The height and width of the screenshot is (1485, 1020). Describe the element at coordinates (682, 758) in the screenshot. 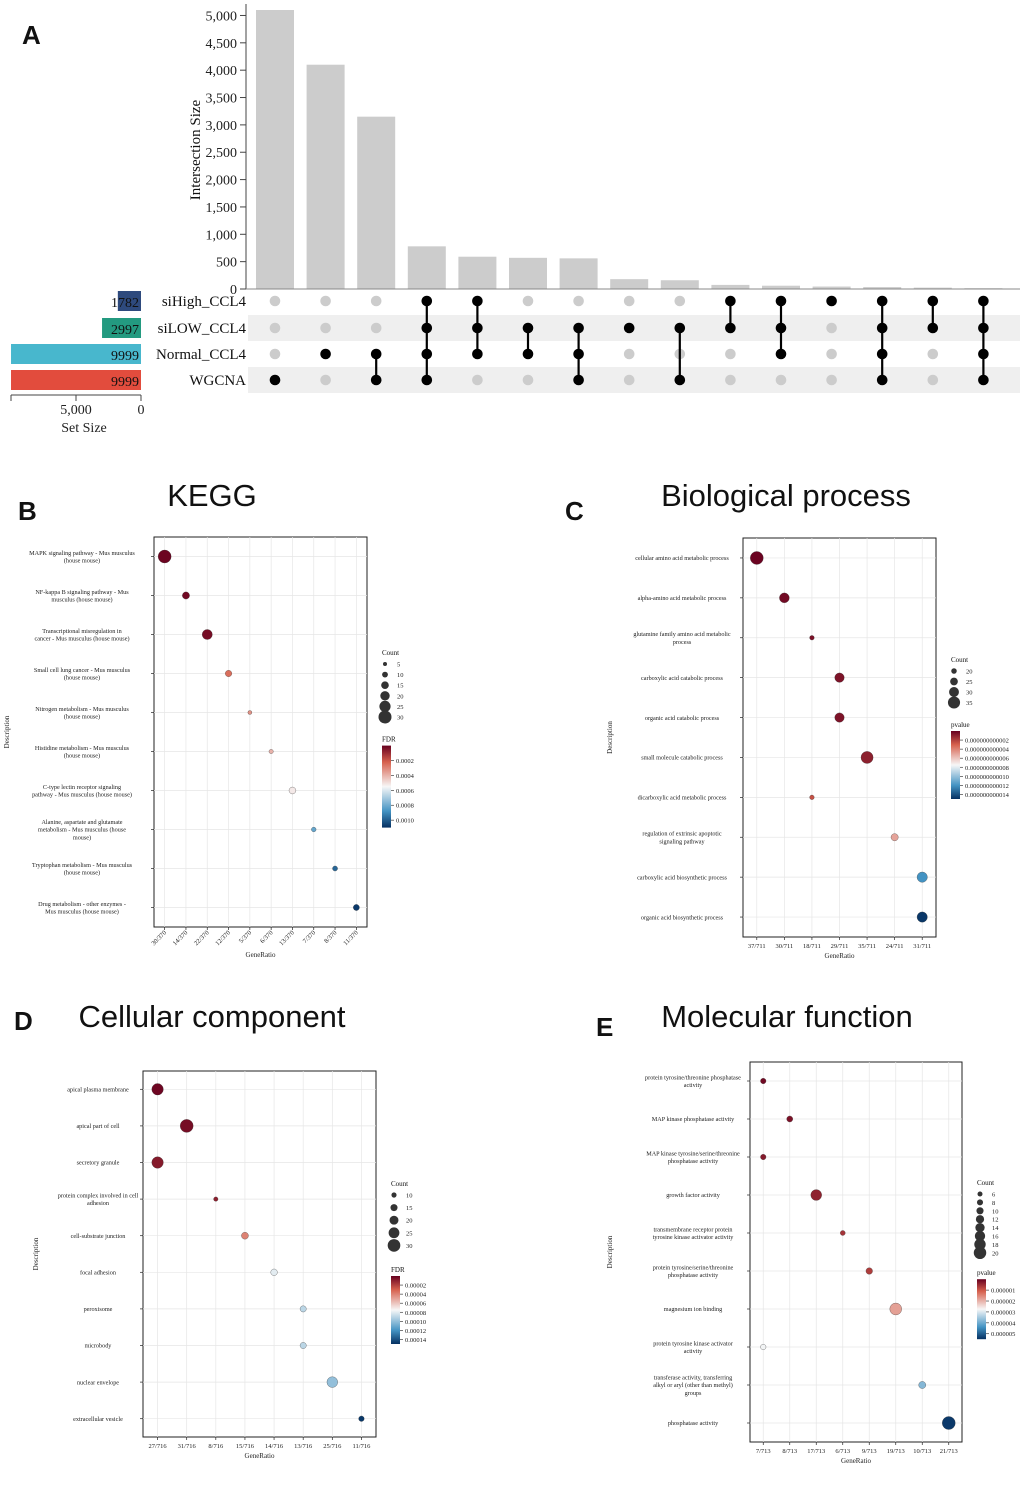

I see `term-label-5: small molecule catabolic process` at that location.